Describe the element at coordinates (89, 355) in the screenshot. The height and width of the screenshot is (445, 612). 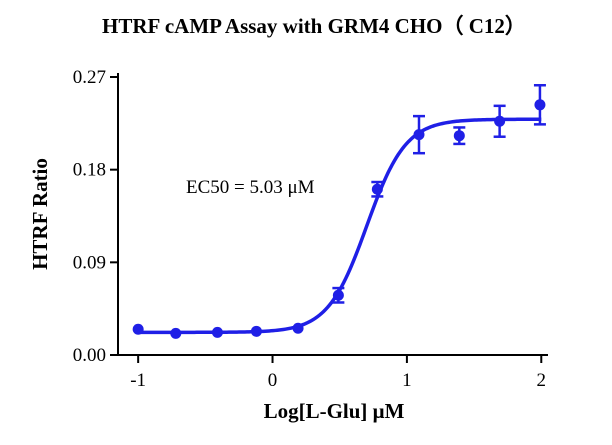
I see `y-tick-label: 0.00` at that location.